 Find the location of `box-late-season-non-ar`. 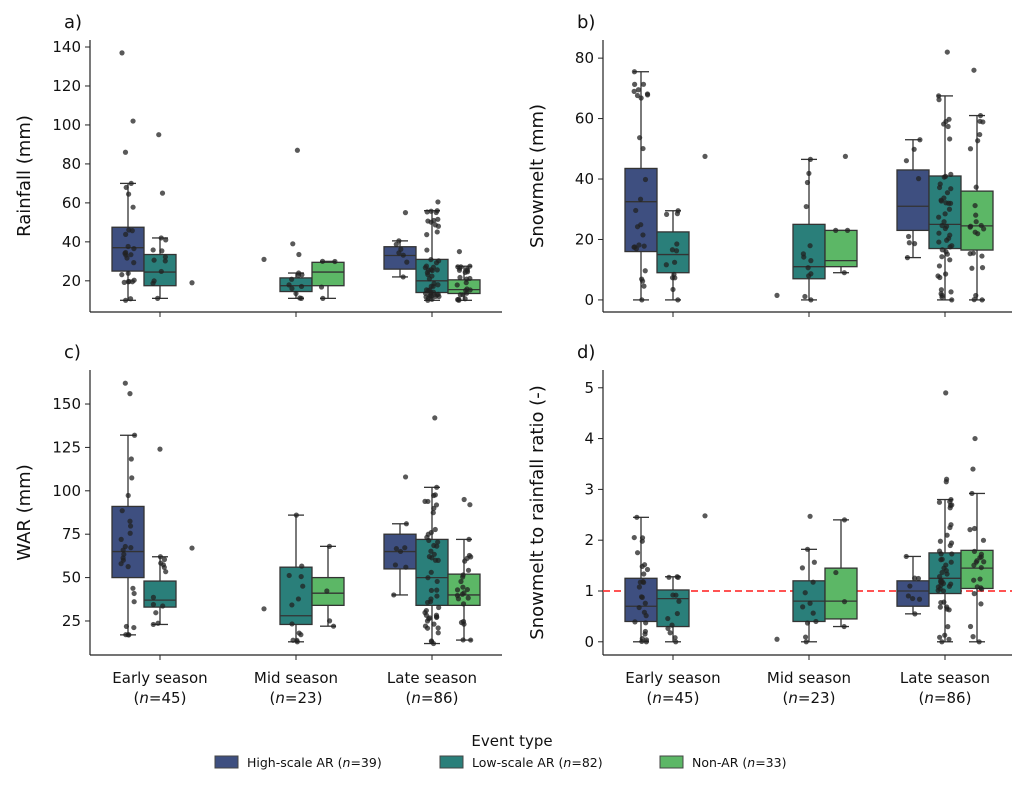

box-late-season-non-ar is located at coordinates (464, 589).